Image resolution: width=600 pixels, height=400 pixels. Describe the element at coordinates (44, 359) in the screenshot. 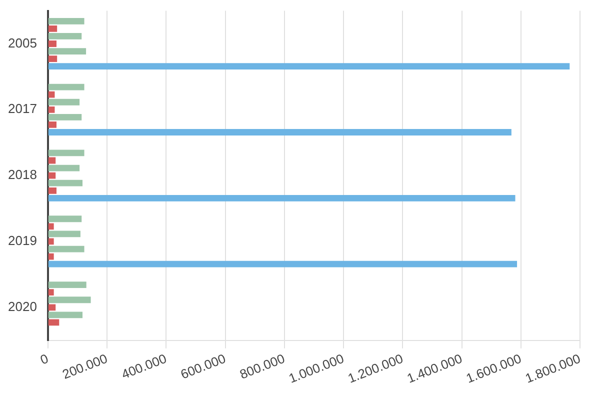

I see `x-tick-label: 0` at that location.